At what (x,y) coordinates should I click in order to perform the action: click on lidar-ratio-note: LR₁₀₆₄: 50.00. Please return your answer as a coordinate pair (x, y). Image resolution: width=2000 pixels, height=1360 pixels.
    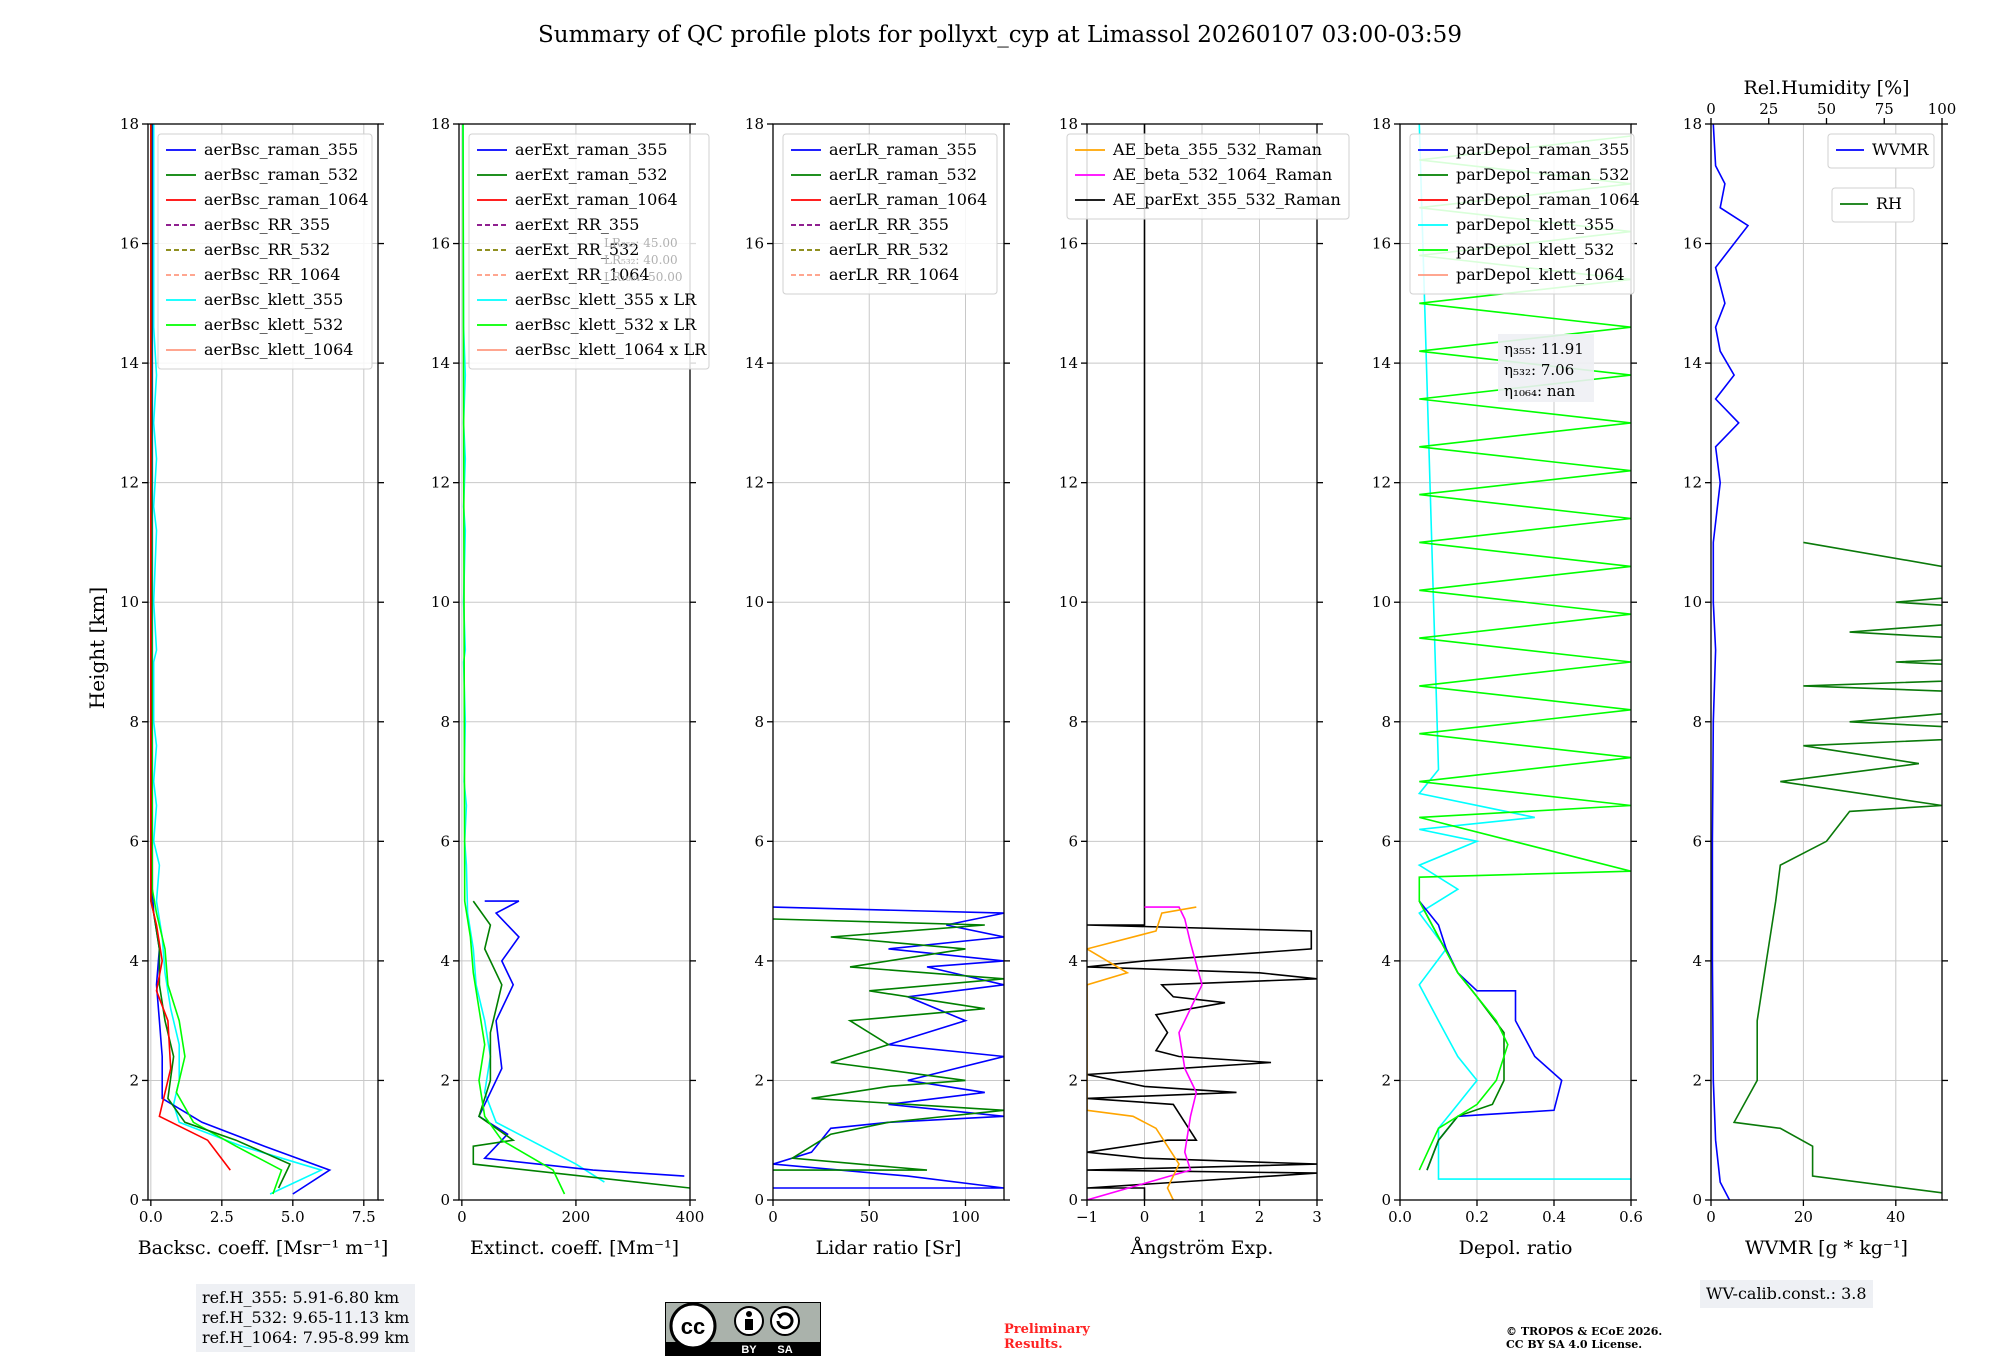
    Looking at the image, I should click on (643, 277).